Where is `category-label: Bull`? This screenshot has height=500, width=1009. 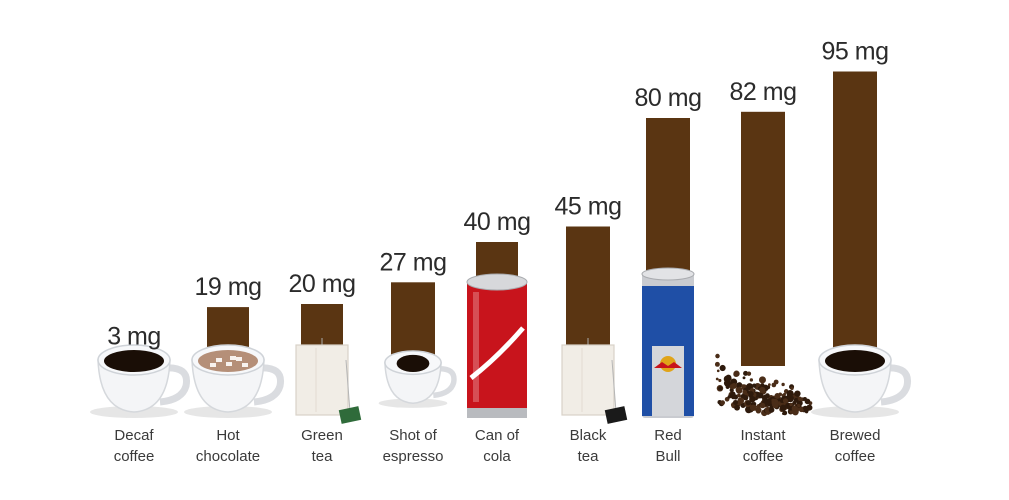 category-label: Bull is located at coordinates (667, 456).